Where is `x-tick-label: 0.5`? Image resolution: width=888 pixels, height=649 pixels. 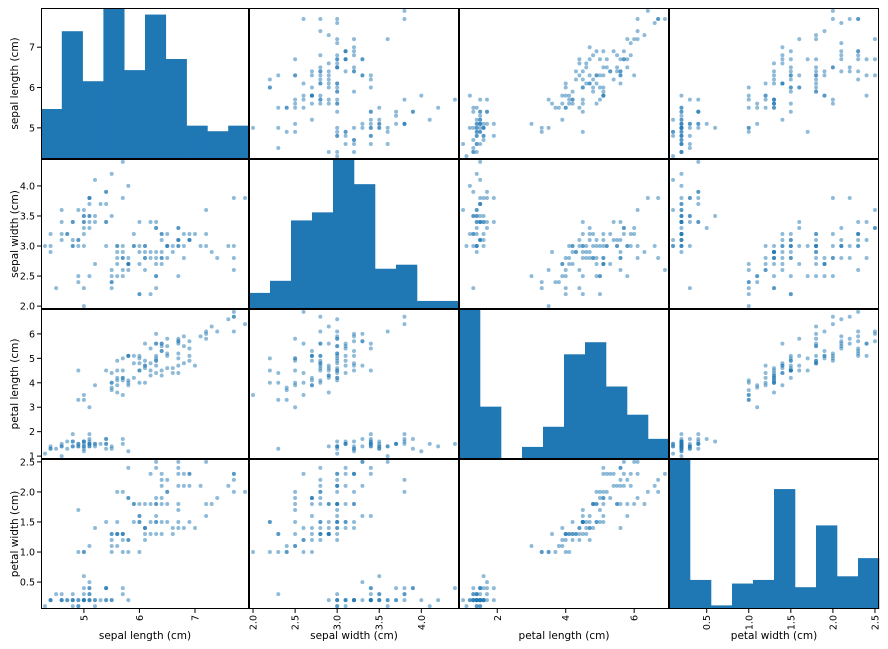 x-tick-label: 0.5 is located at coordinates (707, 622).